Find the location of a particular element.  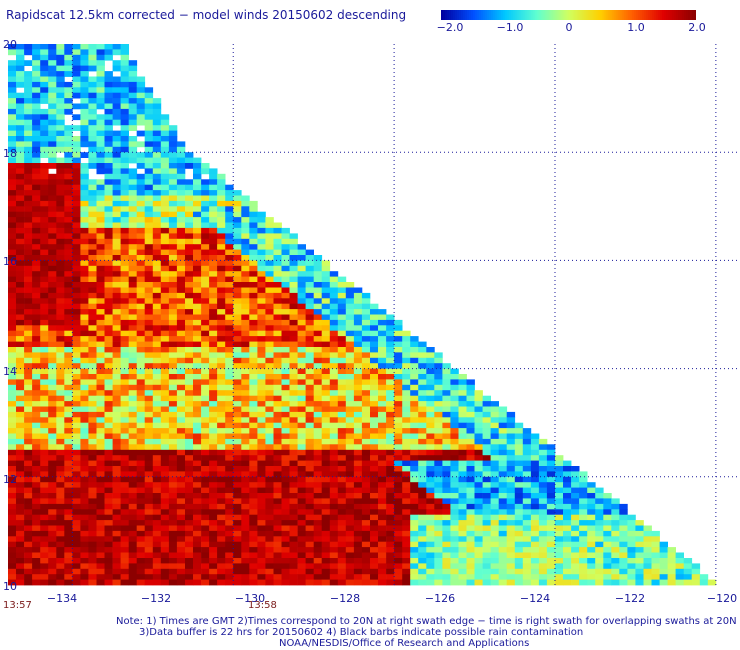

y-tick-label: 14 is located at coordinates (10, 371).